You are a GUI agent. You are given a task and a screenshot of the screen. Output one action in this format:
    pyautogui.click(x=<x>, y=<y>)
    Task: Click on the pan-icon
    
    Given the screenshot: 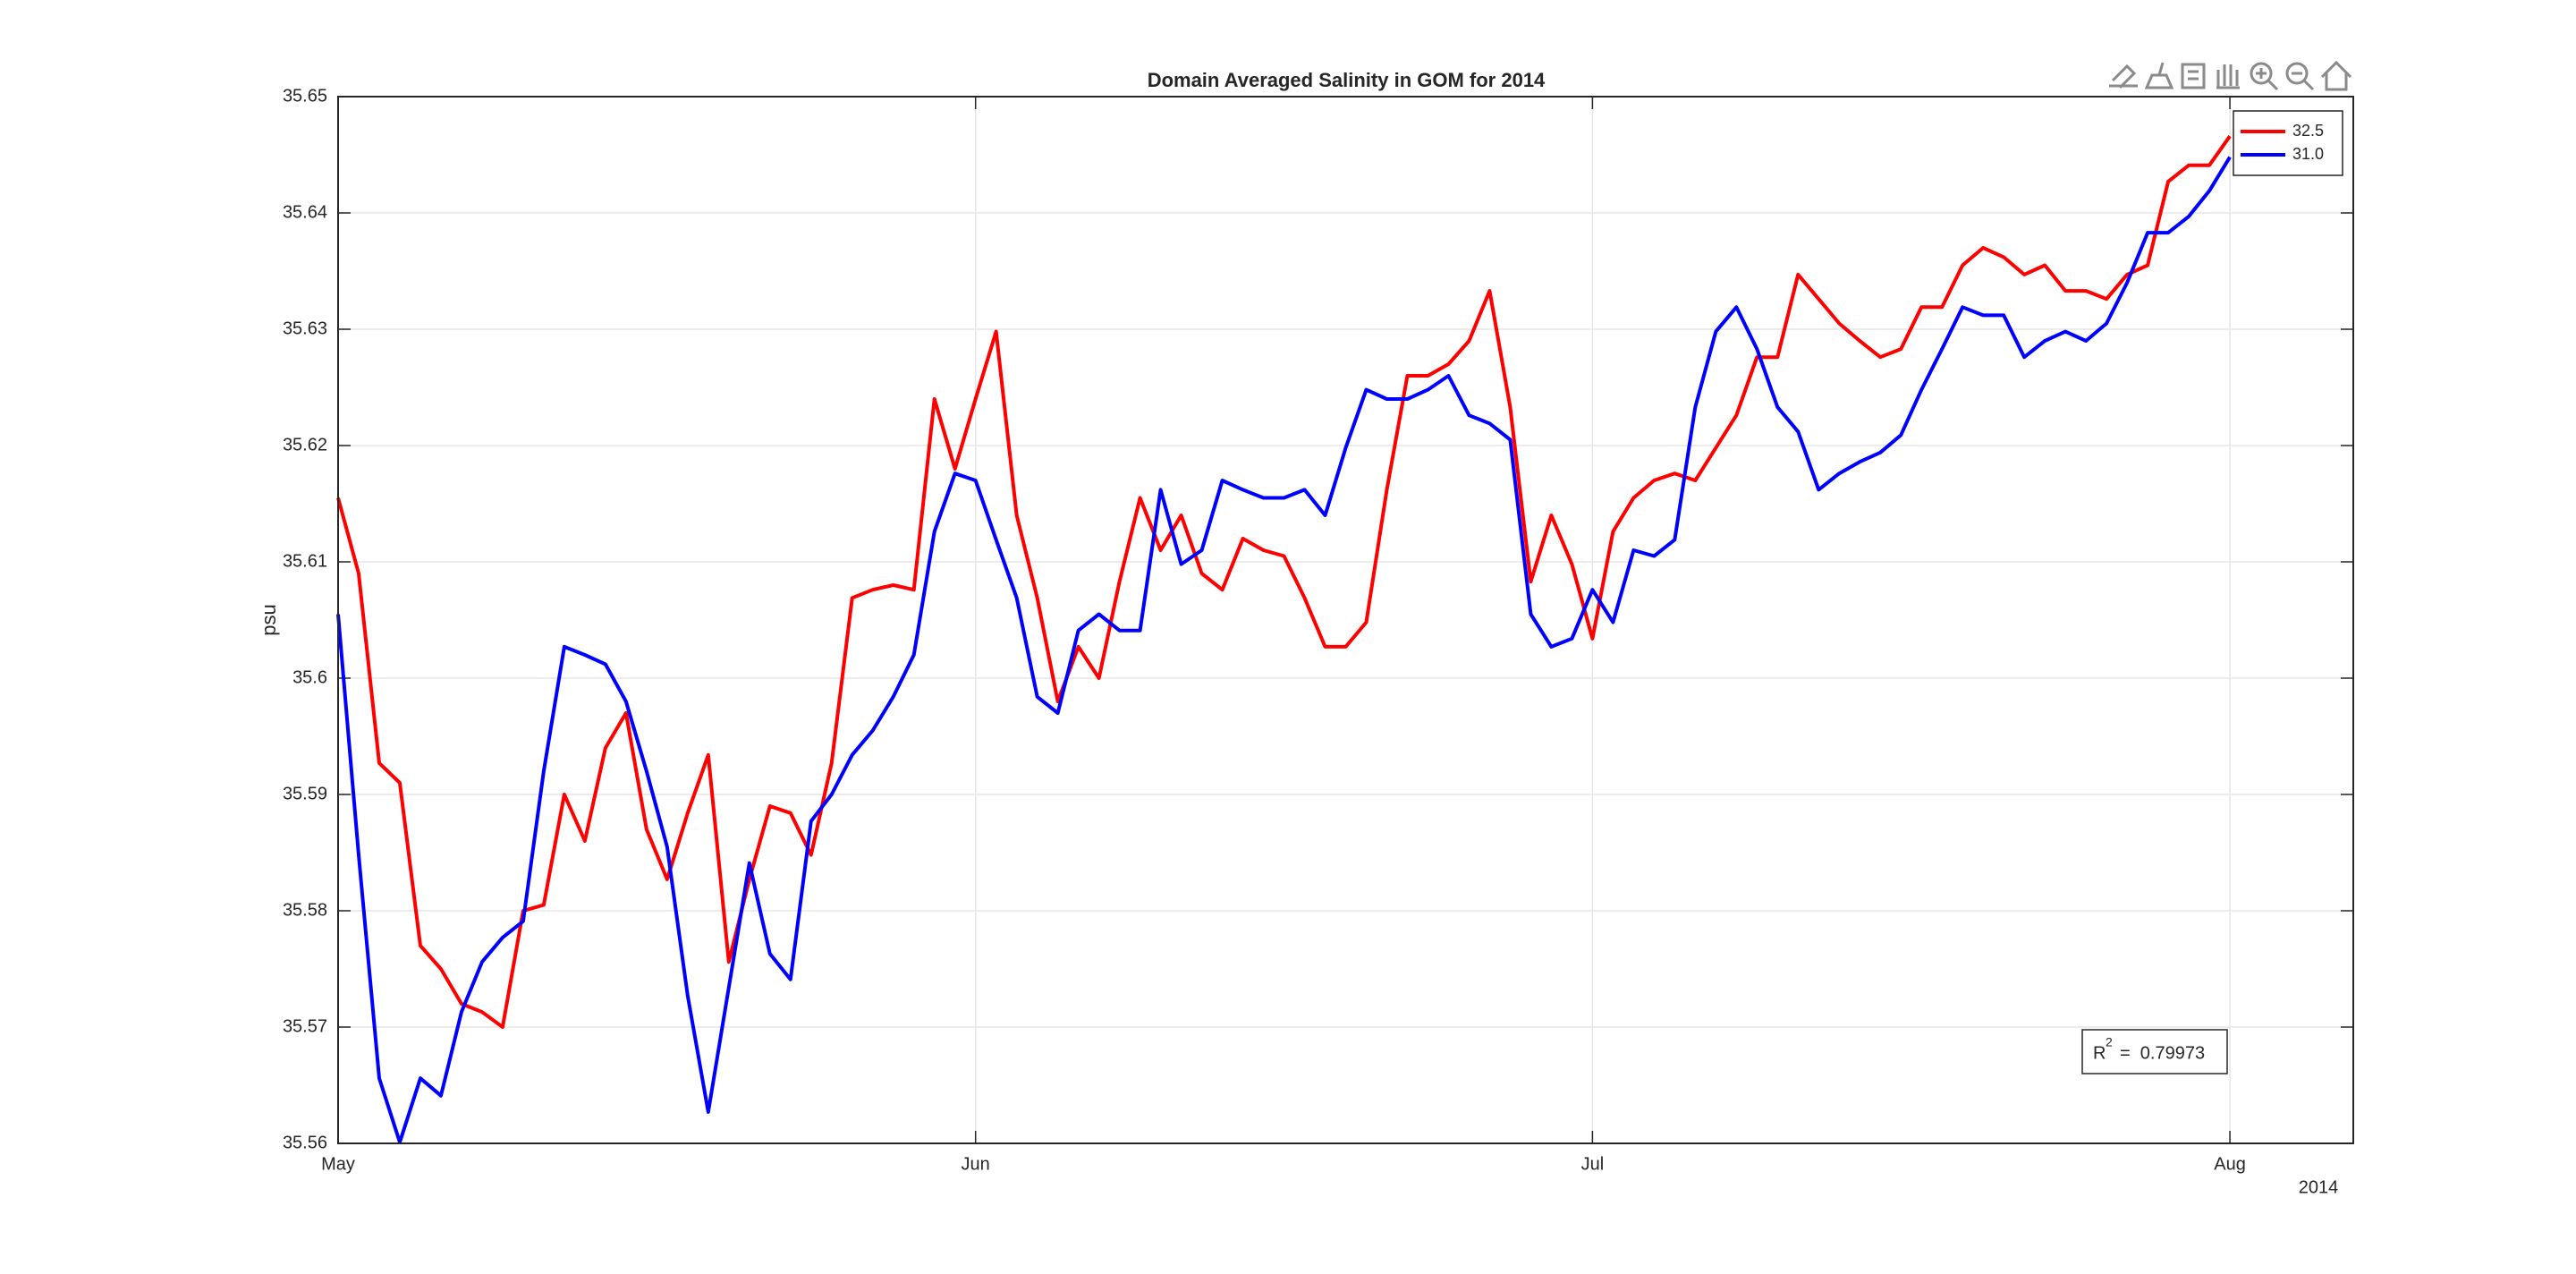 What is the action you would take?
    pyautogui.click(x=2228, y=76)
    